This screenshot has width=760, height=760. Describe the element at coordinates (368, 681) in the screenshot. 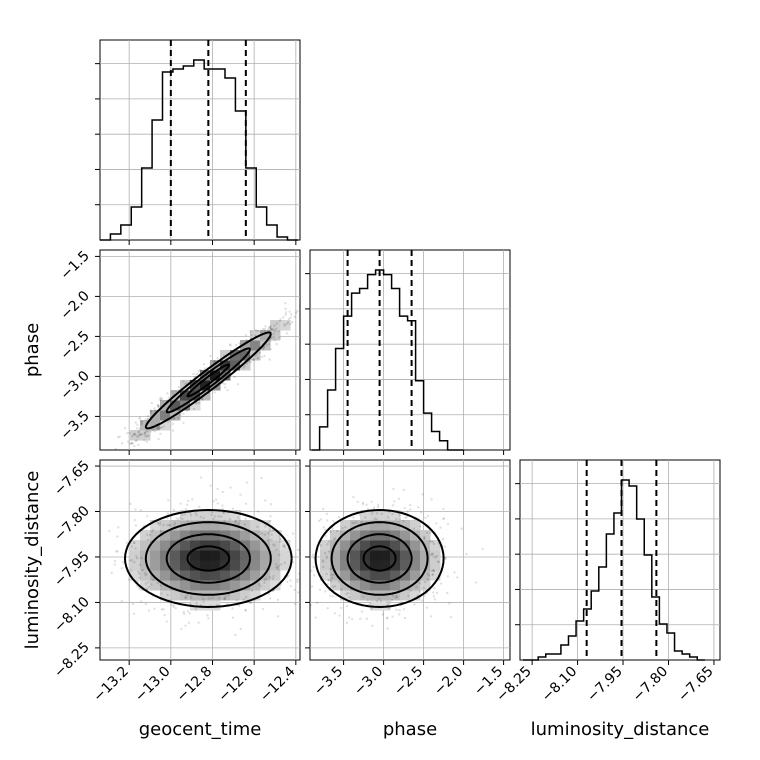

I see `x-tick-label: −3.0` at that location.